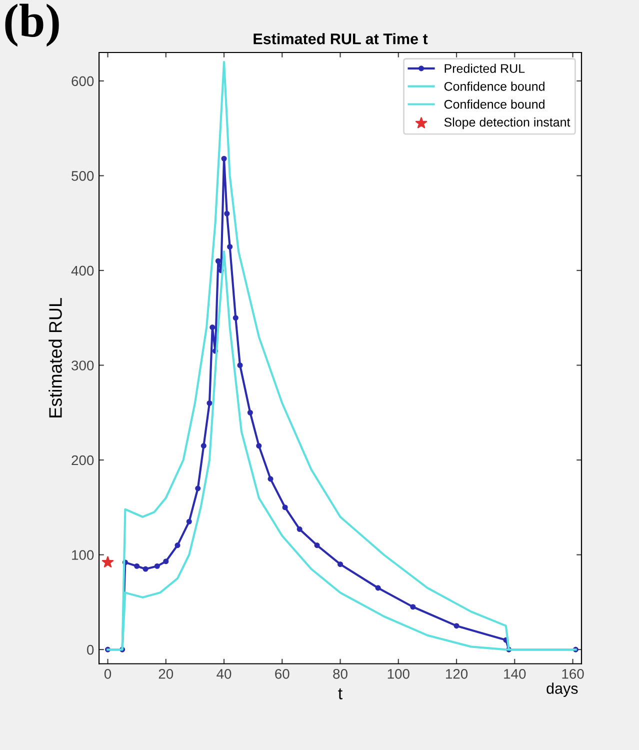 The width and height of the screenshot is (639, 750). I want to click on x-tick-label: 140, so click(515, 673).